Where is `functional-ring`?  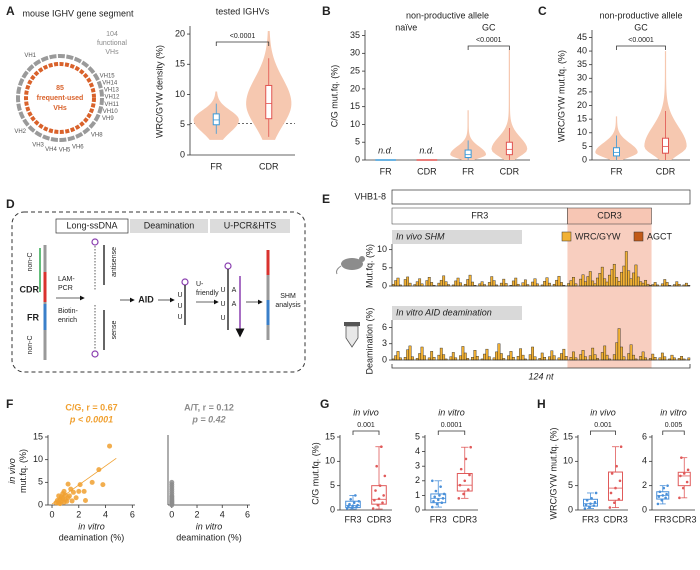 functional-ring is located at coordinates (60, 98).